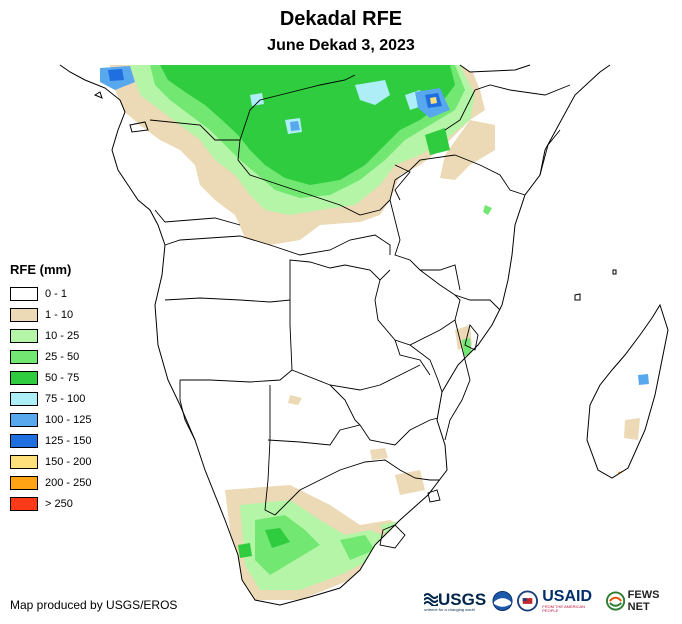 The width and height of the screenshot is (682, 624). What do you see at coordinates (341, 19) in the screenshot?
I see `map-title: Dekadal RFE` at bounding box center [341, 19].